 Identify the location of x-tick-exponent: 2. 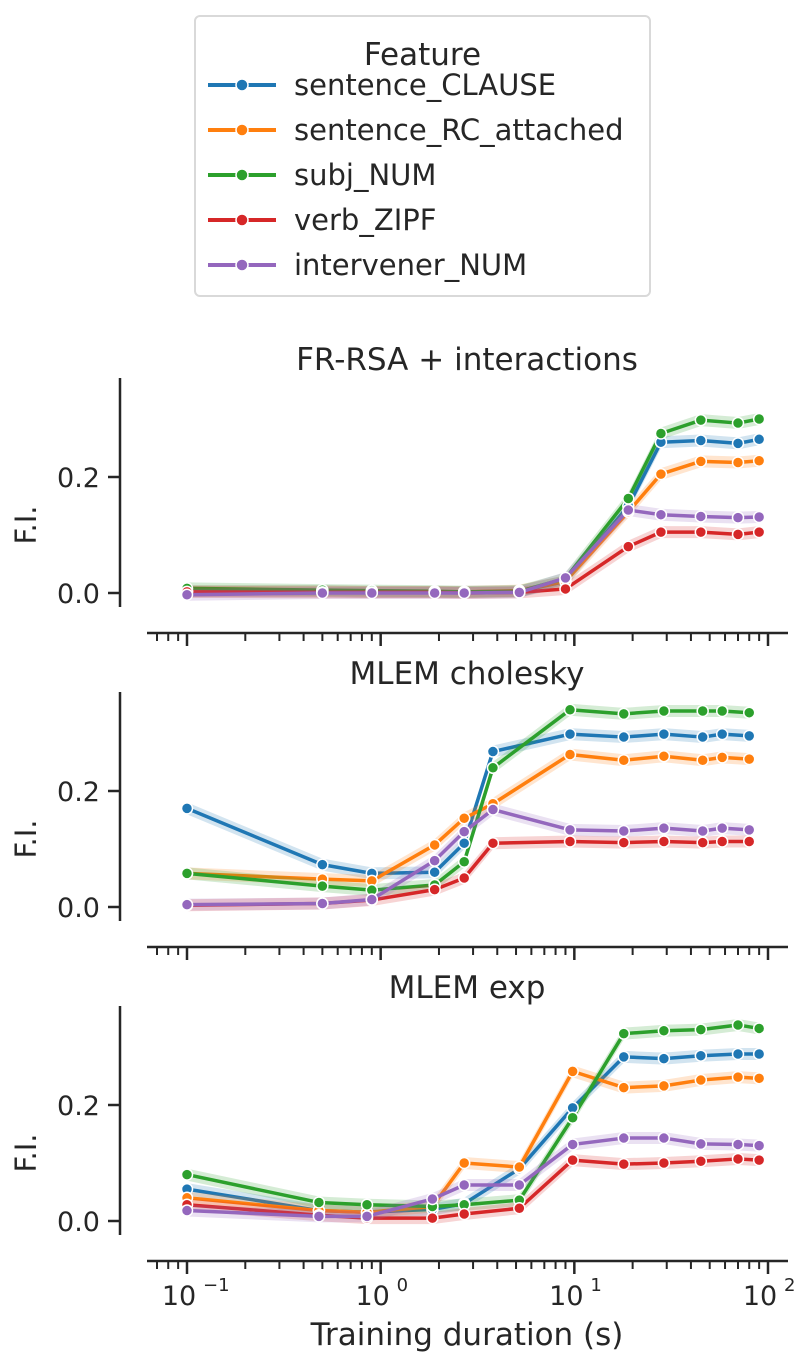
(789, 1285).